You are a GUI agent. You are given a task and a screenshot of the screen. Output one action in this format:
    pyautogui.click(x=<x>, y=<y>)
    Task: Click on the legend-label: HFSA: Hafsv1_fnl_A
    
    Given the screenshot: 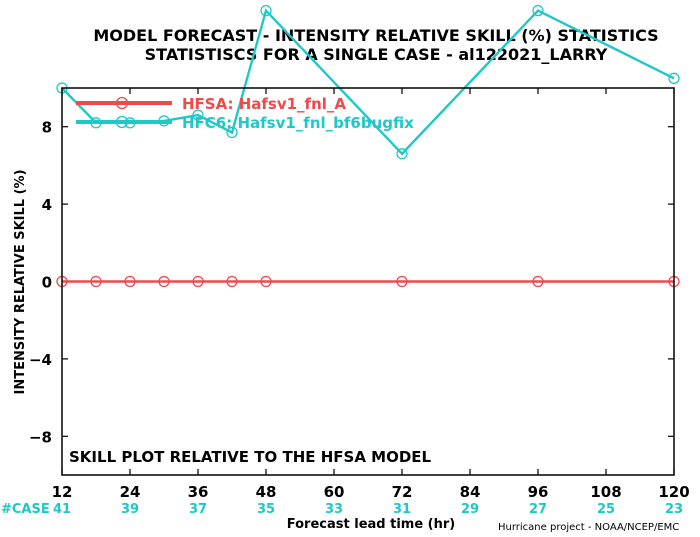 What is the action you would take?
    pyautogui.click(x=264, y=104)
    